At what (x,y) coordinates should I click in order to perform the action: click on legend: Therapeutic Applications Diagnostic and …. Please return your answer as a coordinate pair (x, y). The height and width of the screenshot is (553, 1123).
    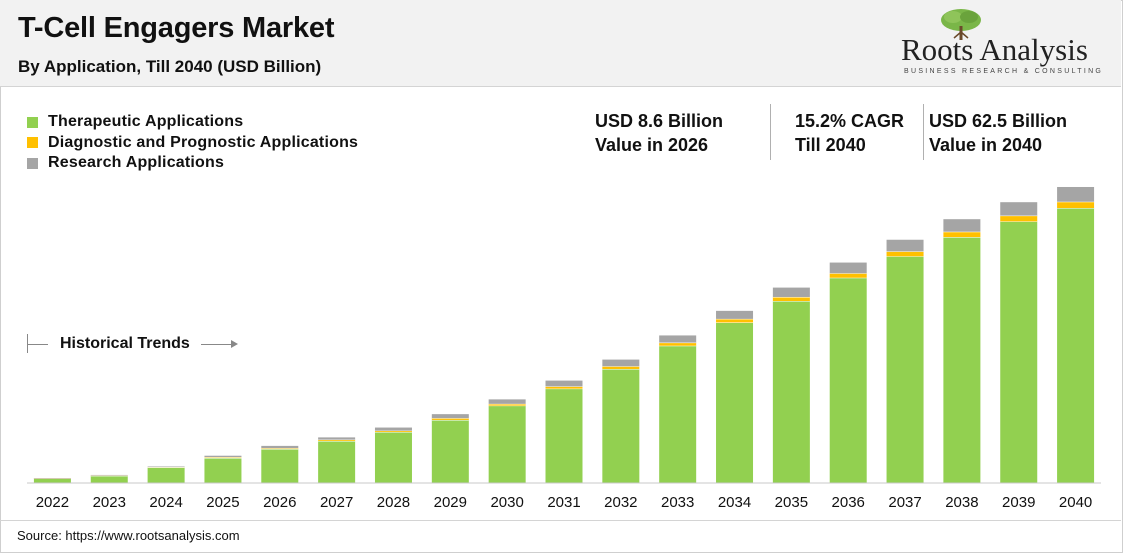
    Looking at the image, I should click on (192, 143).